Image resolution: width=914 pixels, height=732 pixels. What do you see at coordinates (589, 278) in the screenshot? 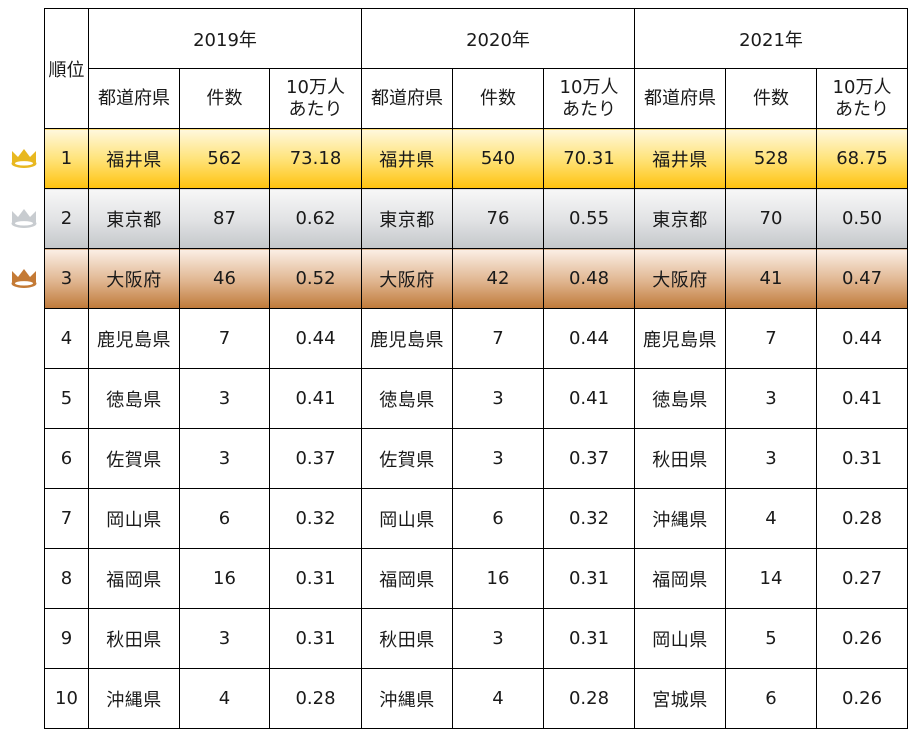
I see `rate-cell: 0.48` at bounding box center [589, 278].